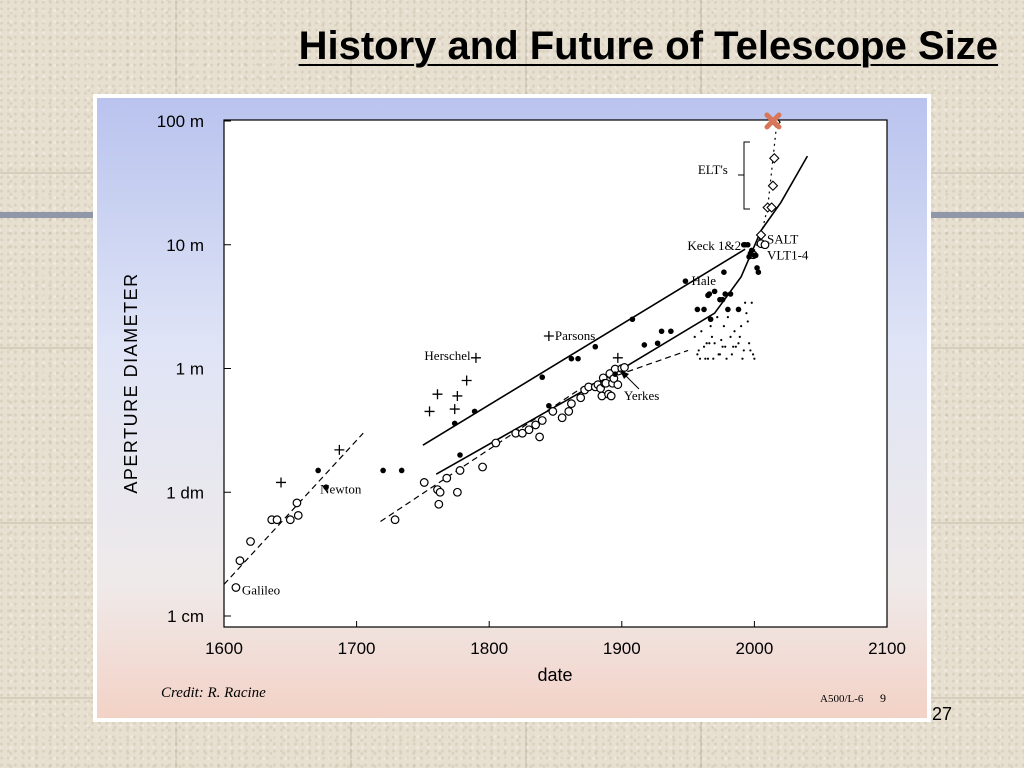 The image size is (1024, 768). I want to click on page-number: 27, so click(942, 714).